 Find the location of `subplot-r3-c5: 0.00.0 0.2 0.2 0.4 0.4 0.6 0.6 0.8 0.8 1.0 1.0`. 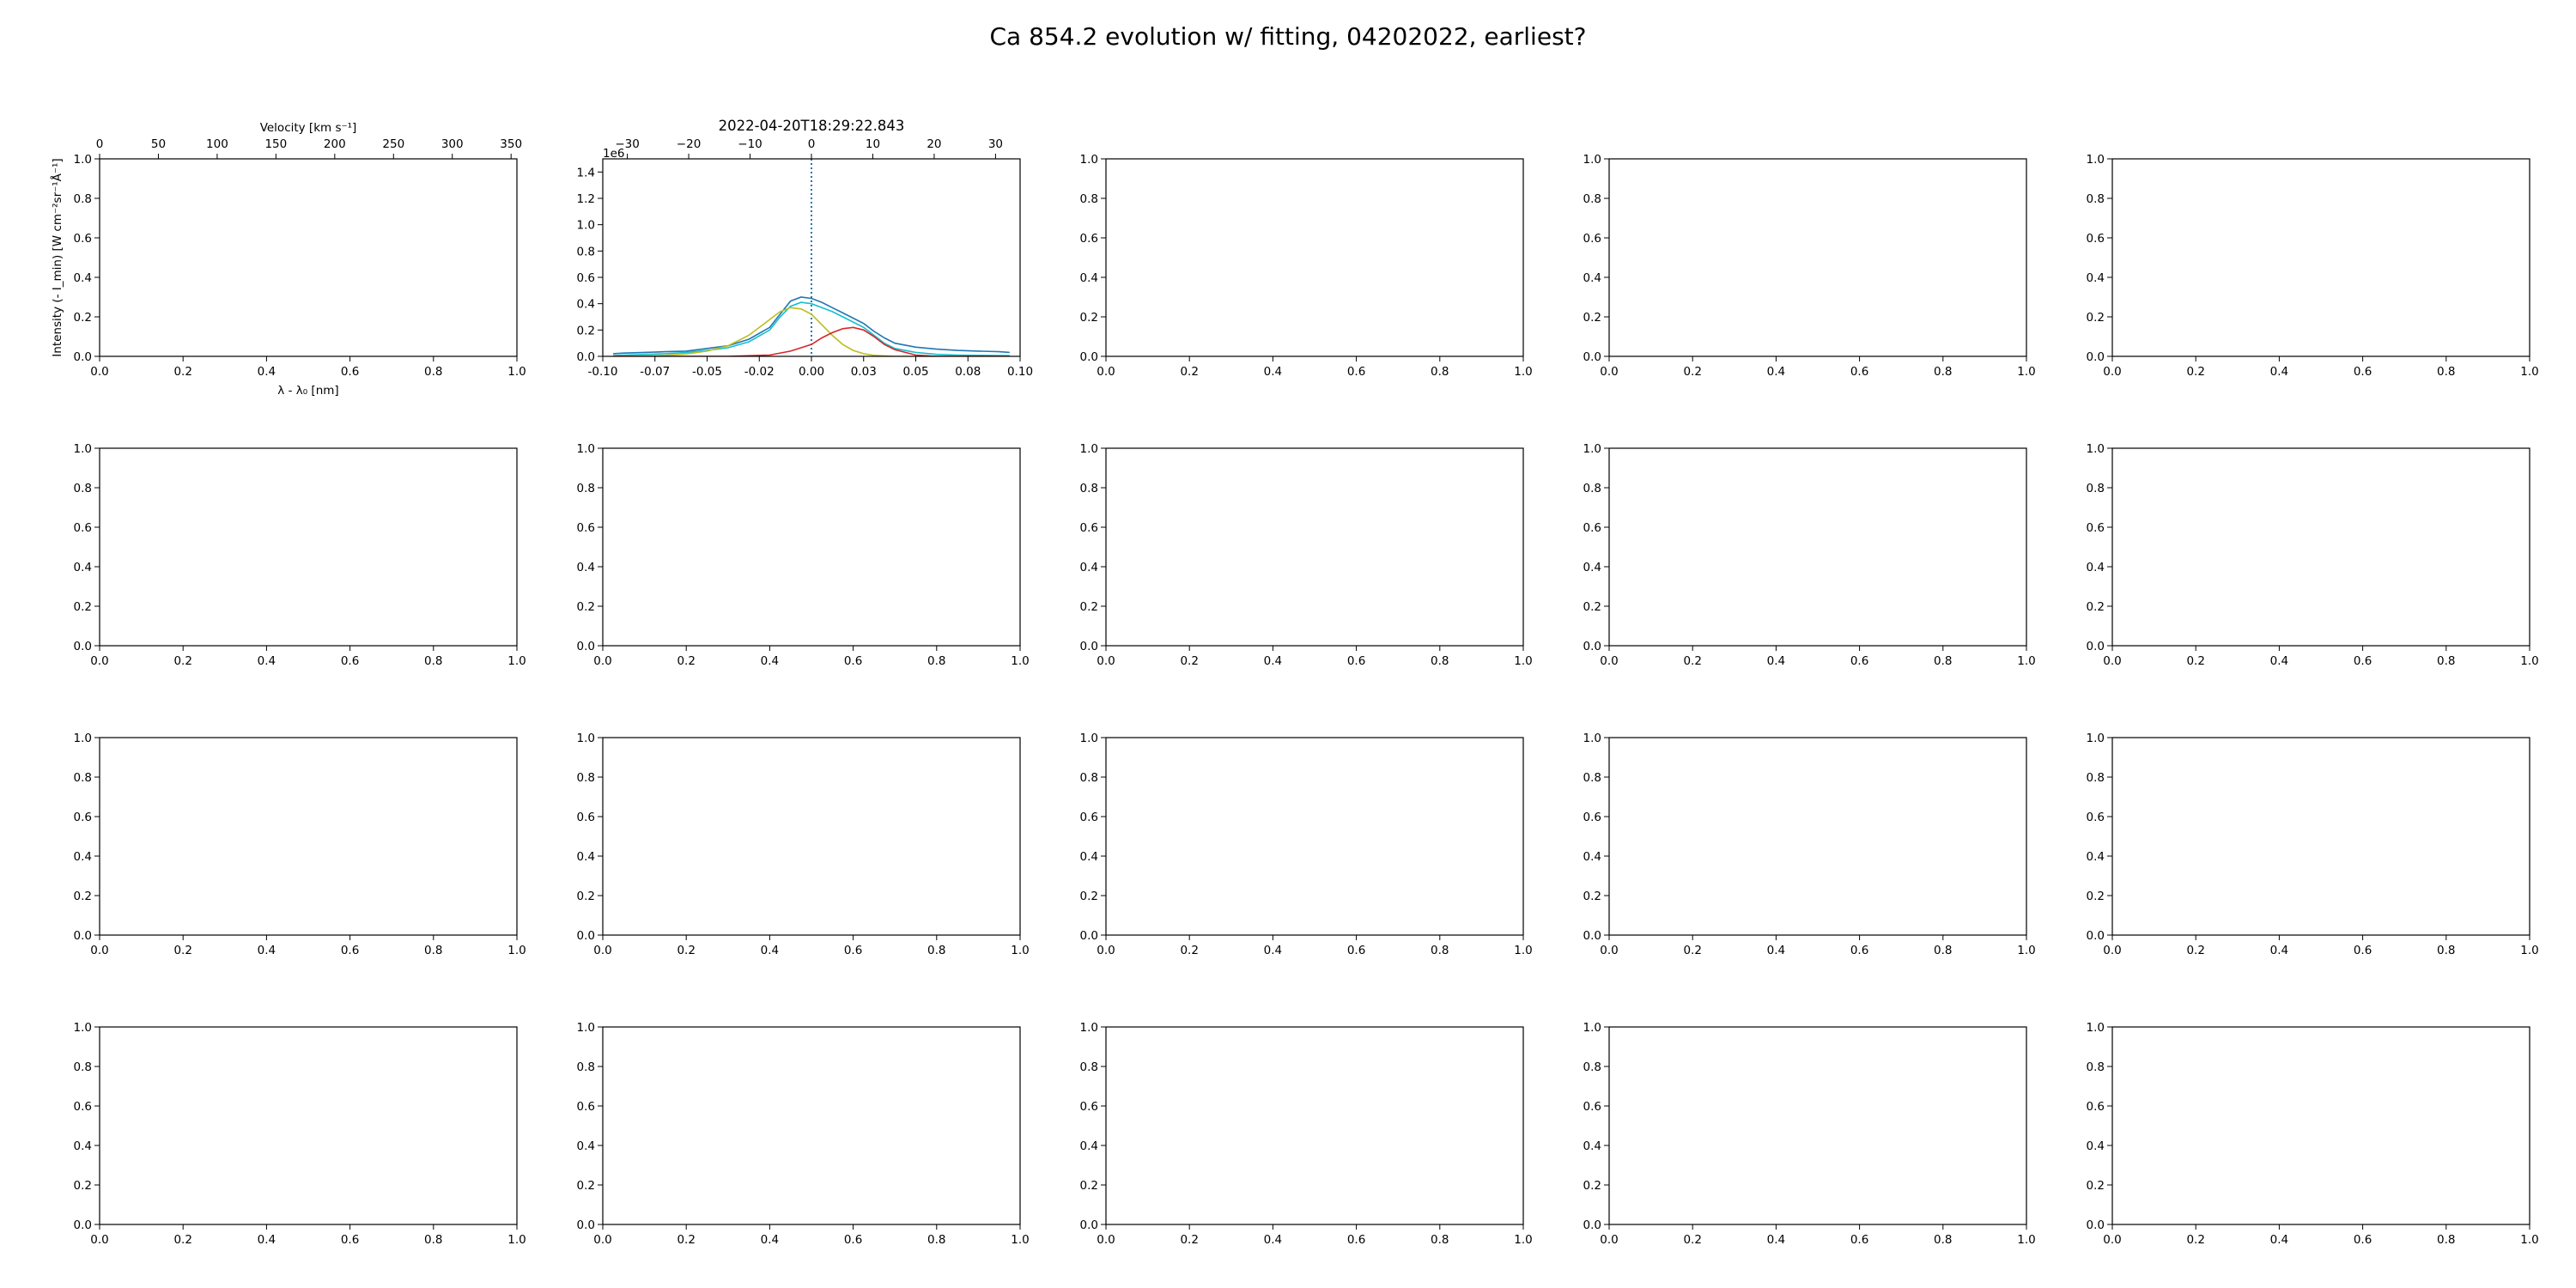

subplot-r3-c5: 0.00.0 0.2 0.2 0.4 0.4 0.6 0.6 0.8 0.8 1.0 1.0 is located at coordinates (2313, 845).